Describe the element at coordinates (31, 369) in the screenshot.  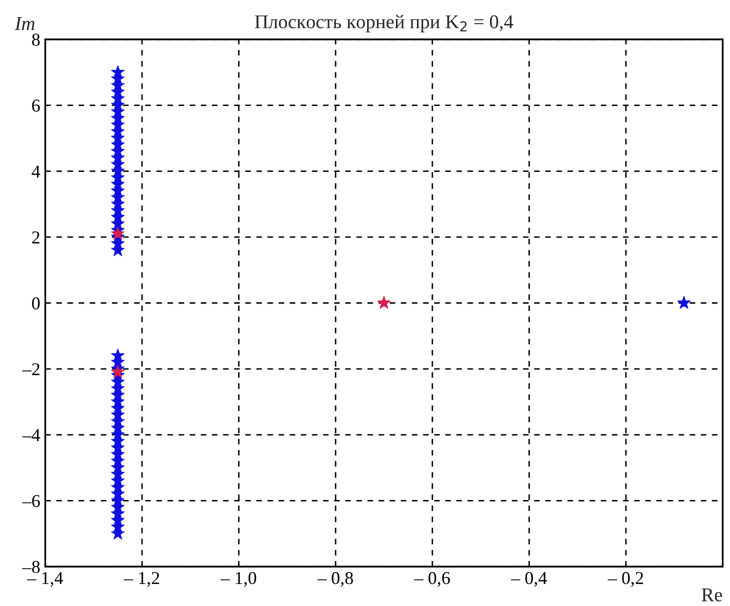
I see `y-tick-label: –2` at that location.